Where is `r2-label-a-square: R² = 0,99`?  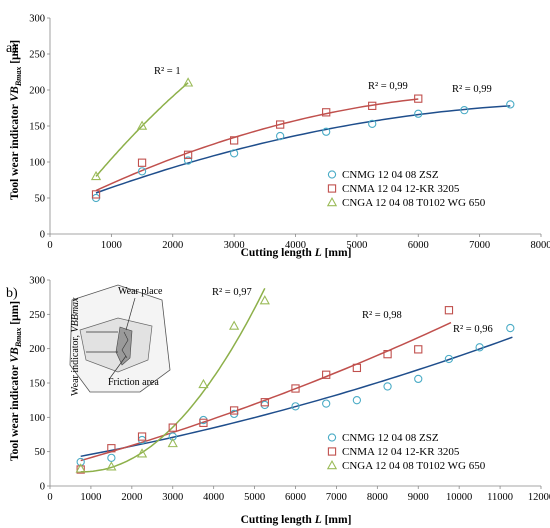
r2-label-a-square: R² = 0,99 is located at coordinates (388, 86).